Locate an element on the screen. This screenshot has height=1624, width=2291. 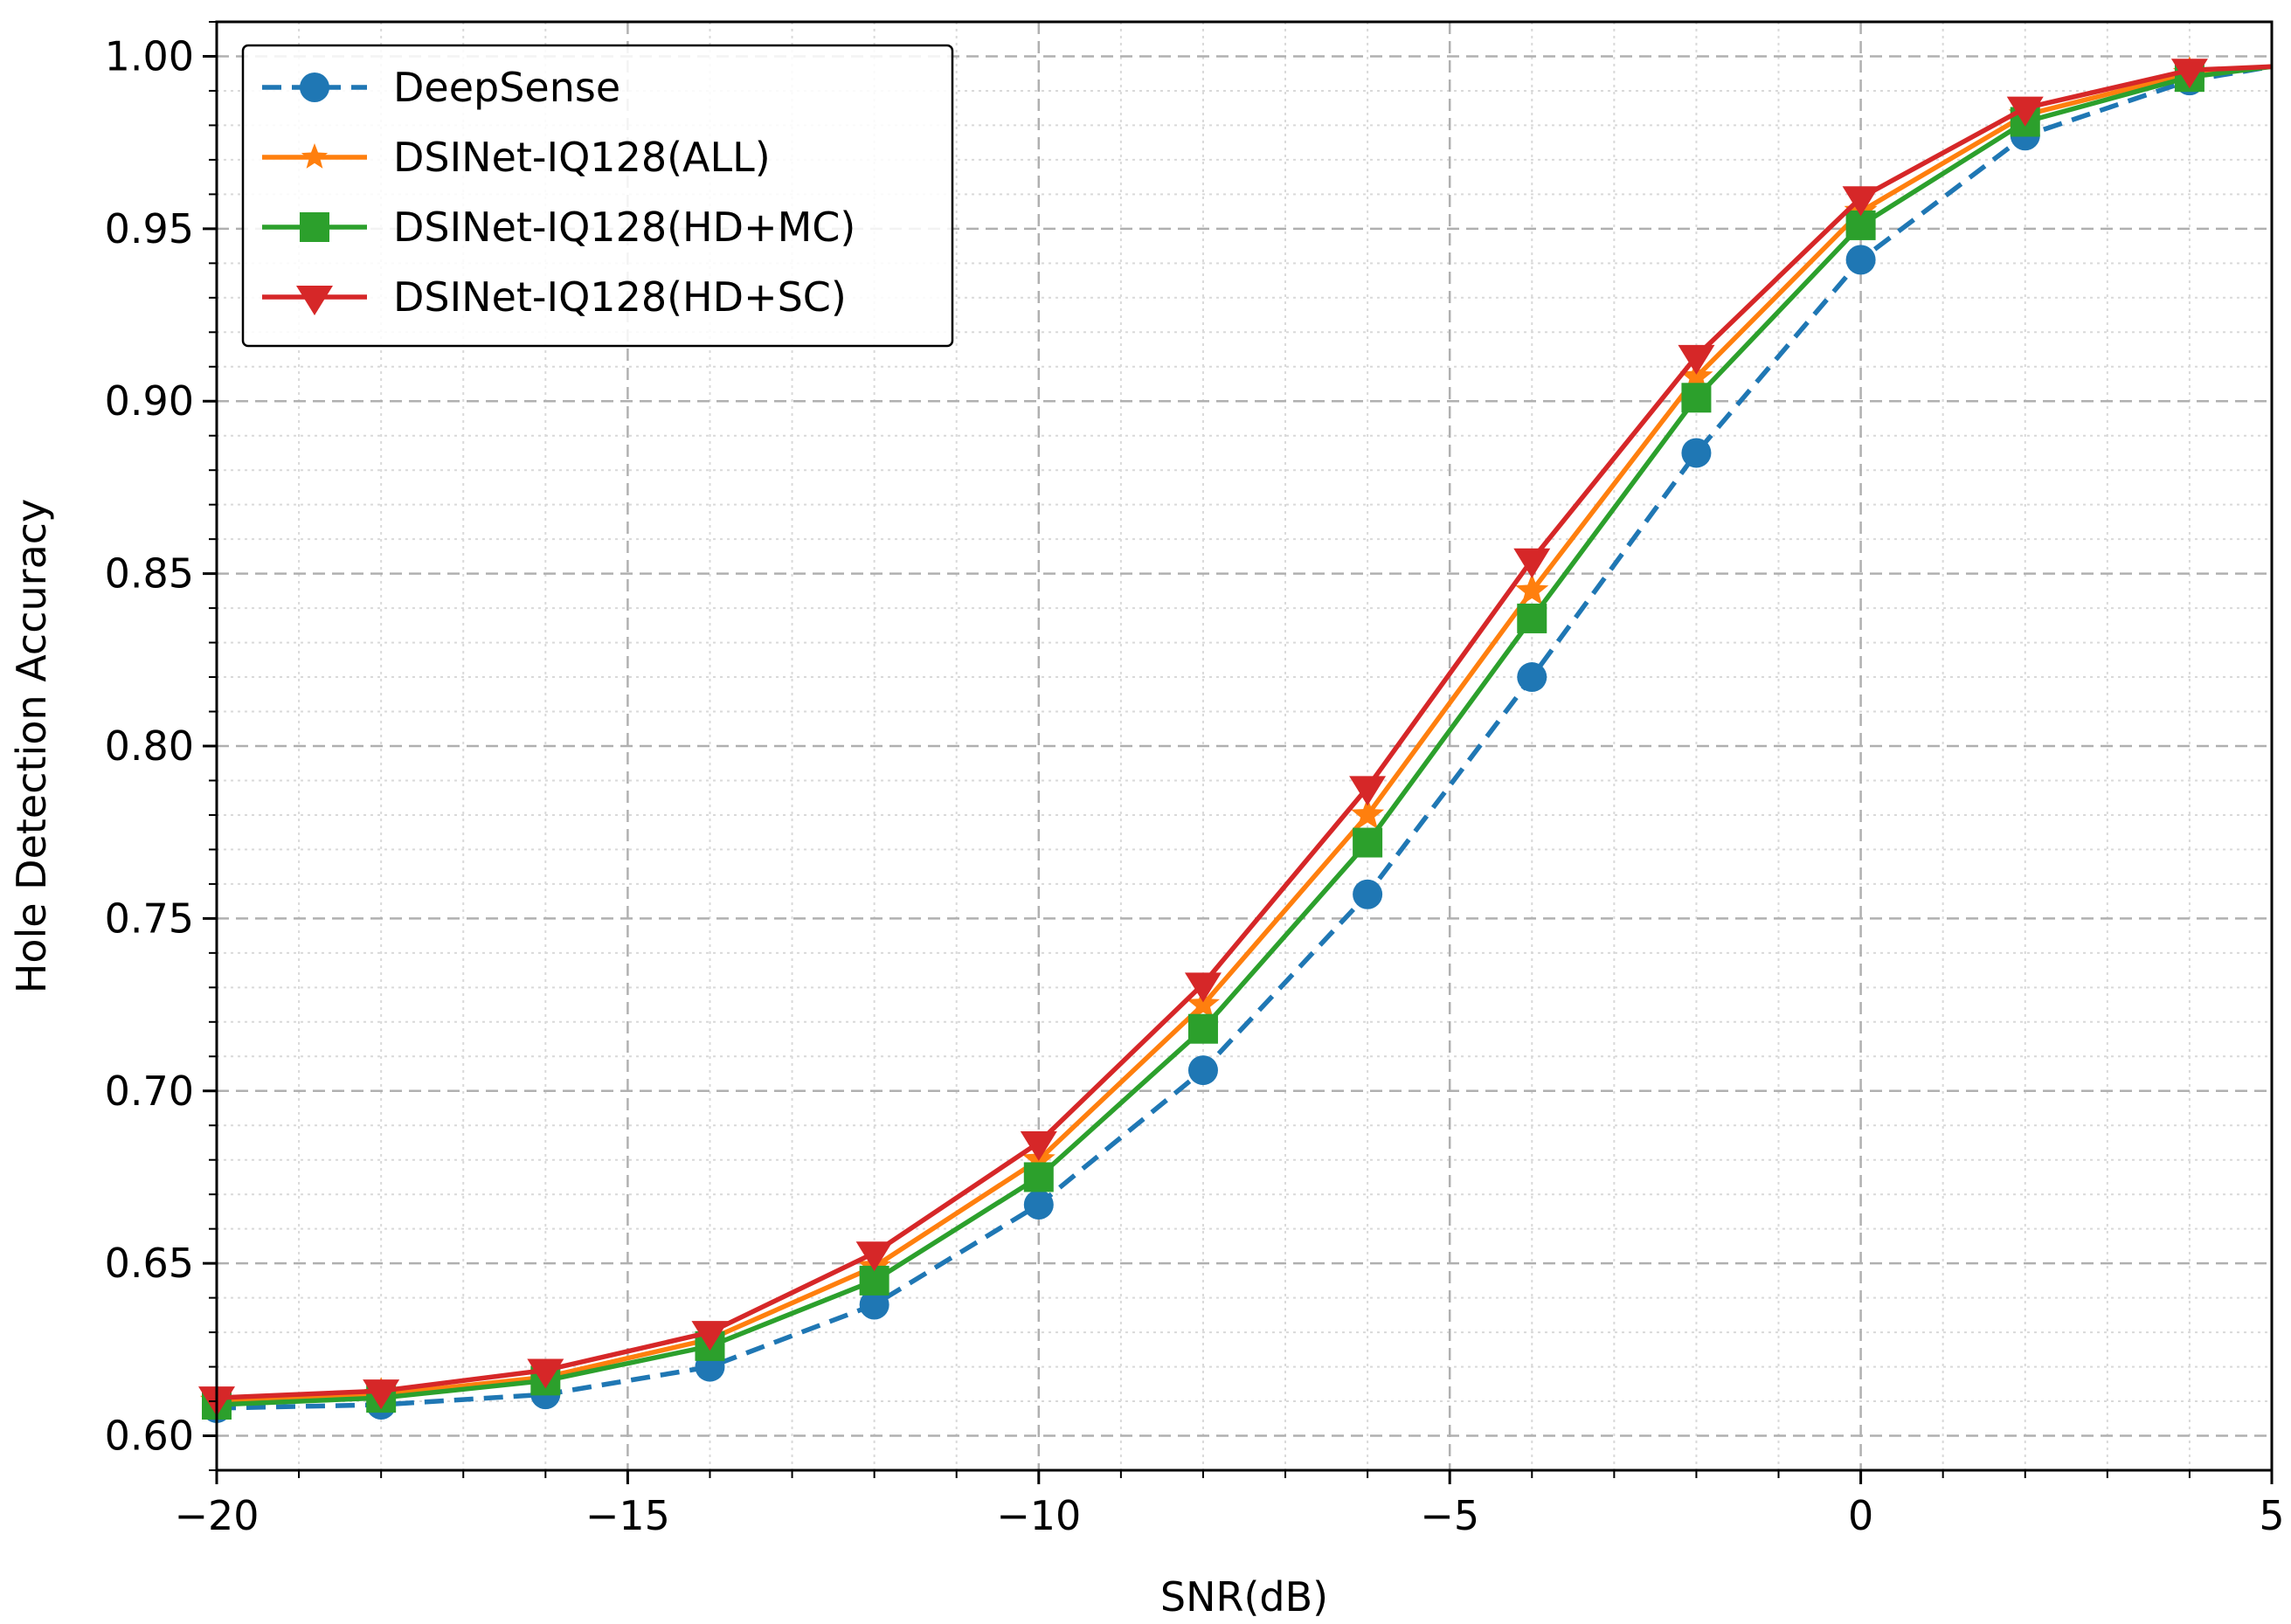
x-tick-label: −15 is located at coordinates (627, 1515).